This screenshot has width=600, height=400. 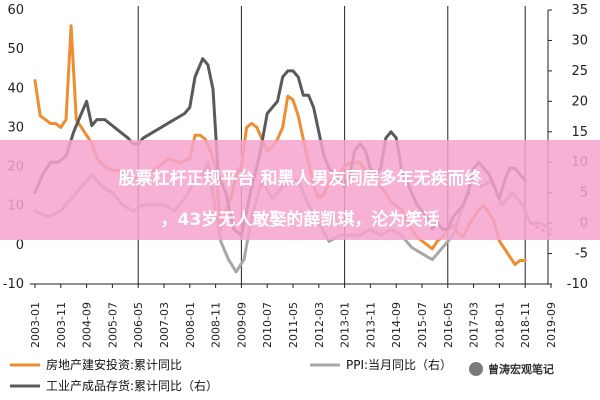 What do you see at coordinates (267, 325) in the screenshot?
I see `x-tick-label-9: 2010-07` at bounding box center [267, 325].